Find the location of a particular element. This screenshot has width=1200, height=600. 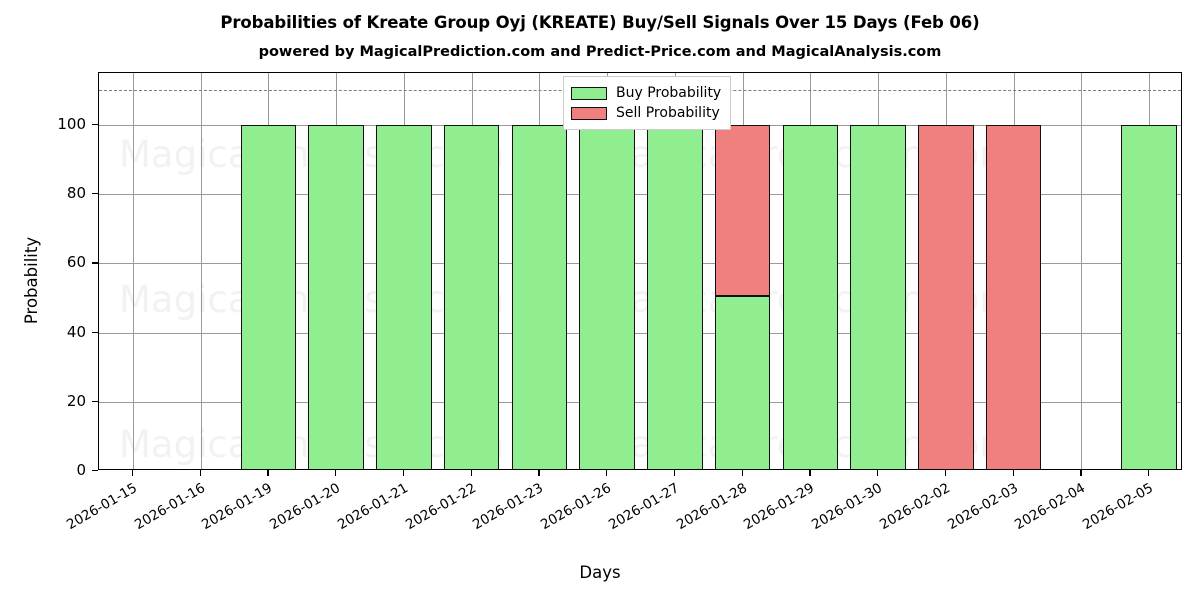

y-tick-label: 100 is located at coordinates (71, 123).